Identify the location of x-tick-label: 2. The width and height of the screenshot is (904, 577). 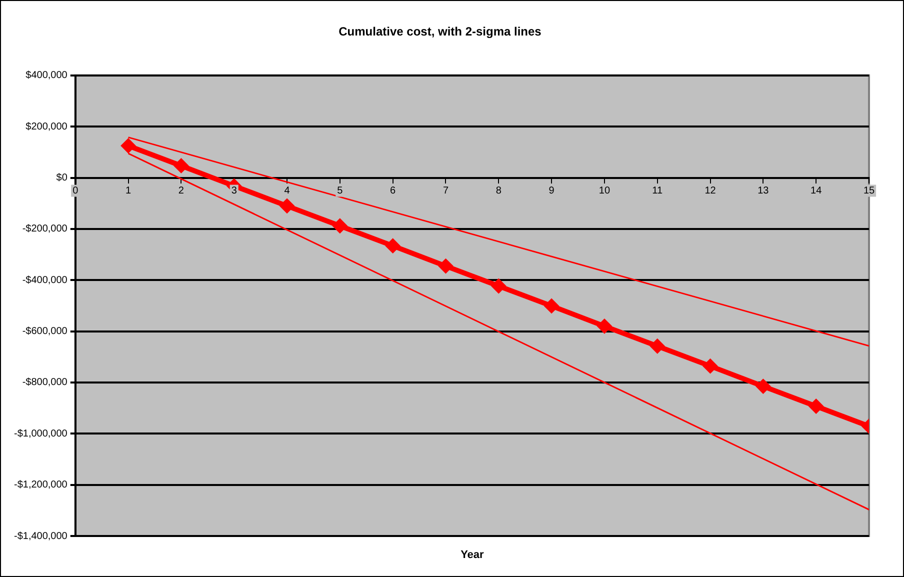
(181, 191).